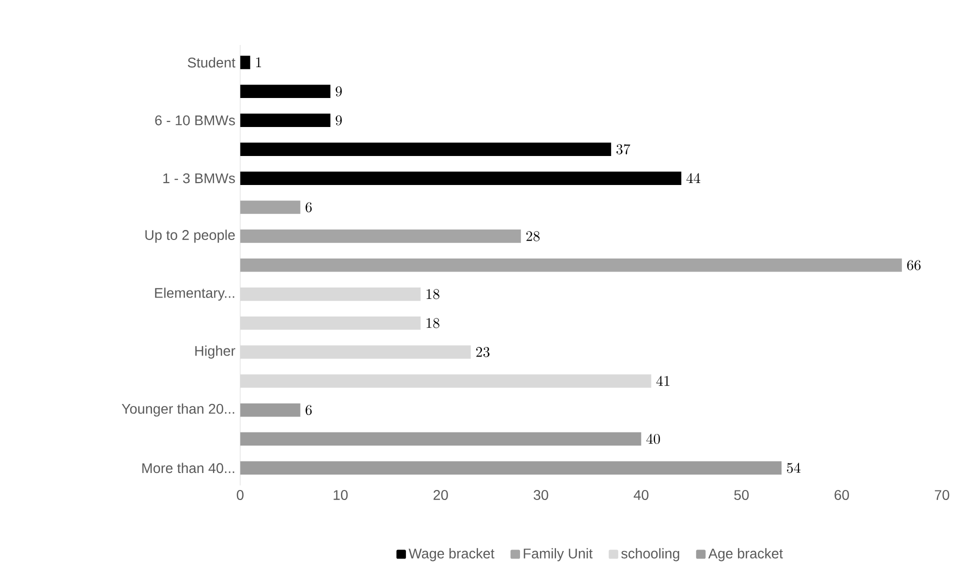 This screenshot has width=958, height=585. Describe the element at coordinates (533, 236) in the screenshot. I see `data-label: 28` at that location.